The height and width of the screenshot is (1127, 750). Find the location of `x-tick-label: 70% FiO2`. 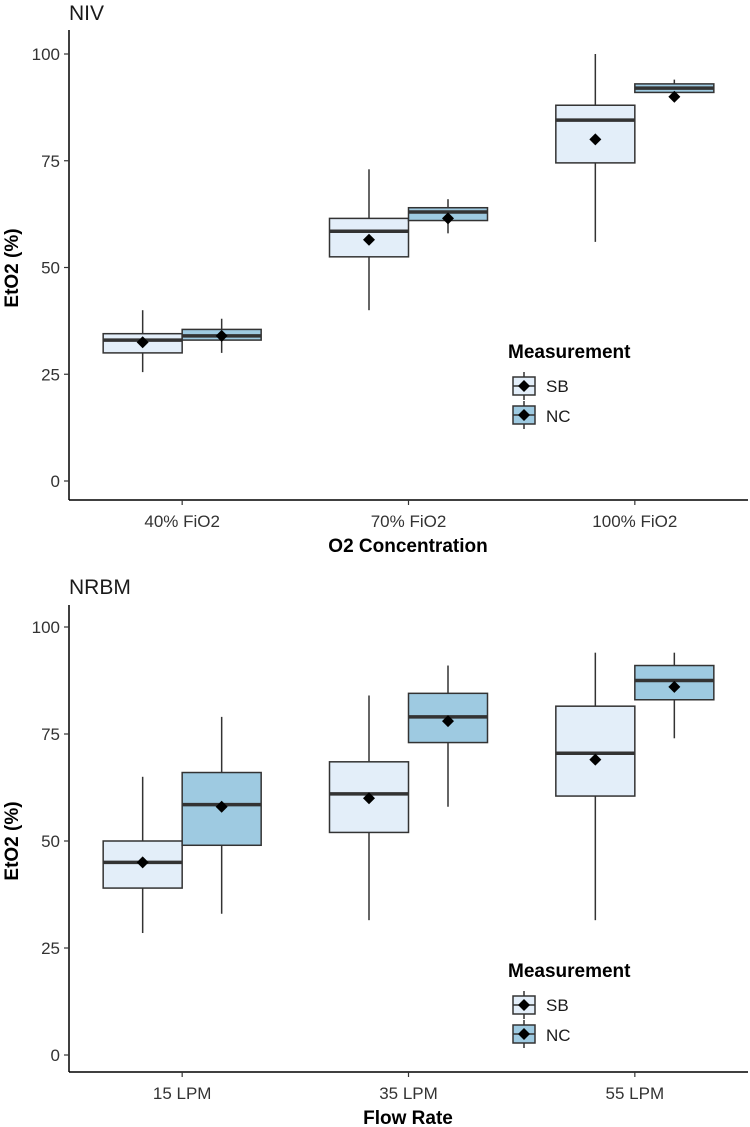

x-tick-label: 70% FiO2 is located at coordinates (409, 521).